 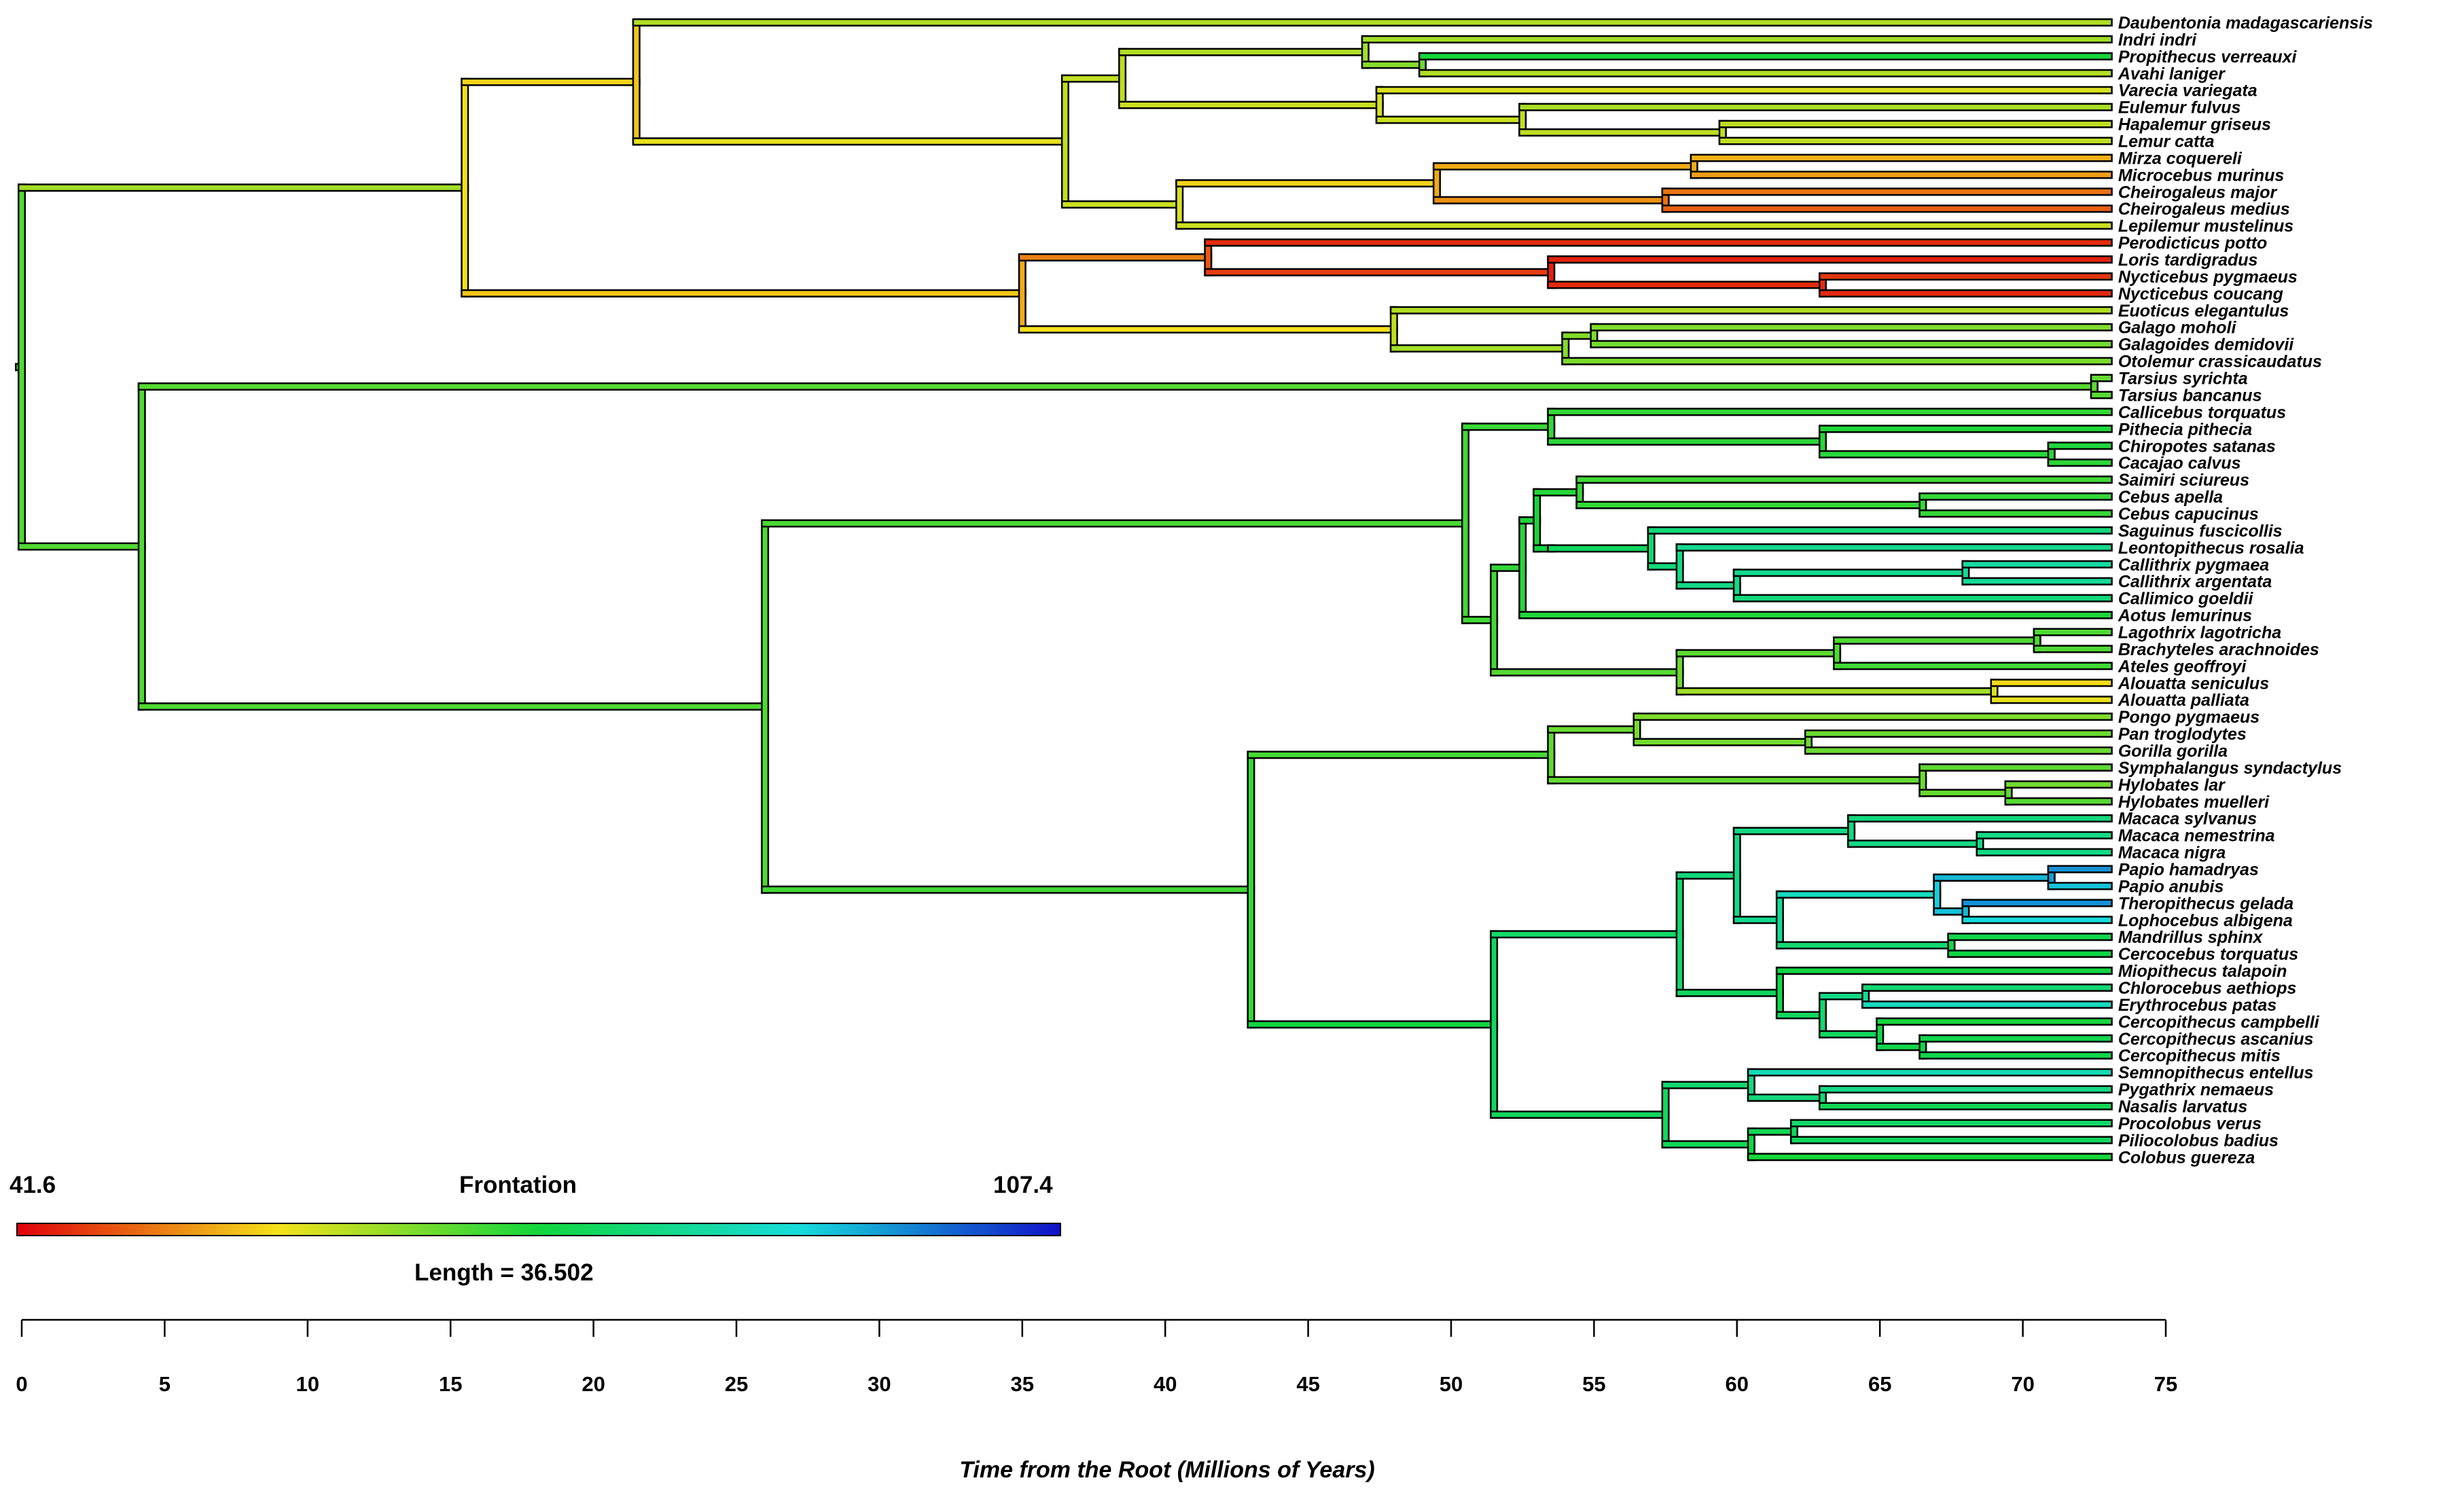 What do you see at coordinates (2182, 734) in the screenshot?
I see `taxon-label: Pan troglodytes` at bounding box center [2182, 734].